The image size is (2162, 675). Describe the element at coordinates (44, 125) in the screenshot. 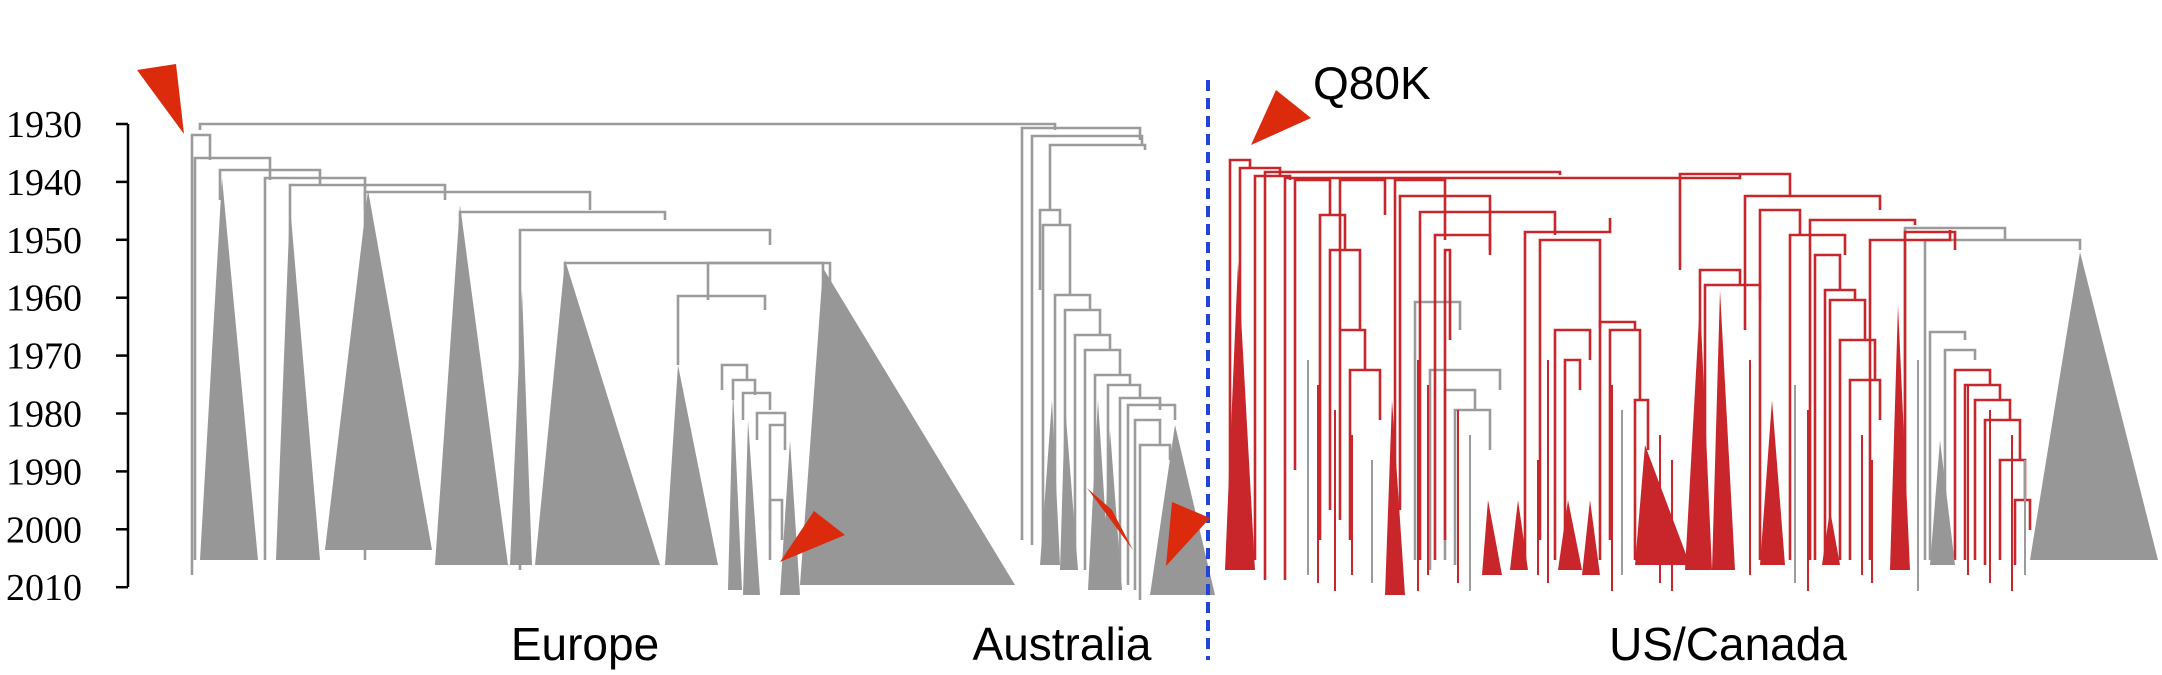

I see `year-tick-label: 1930` at that location.